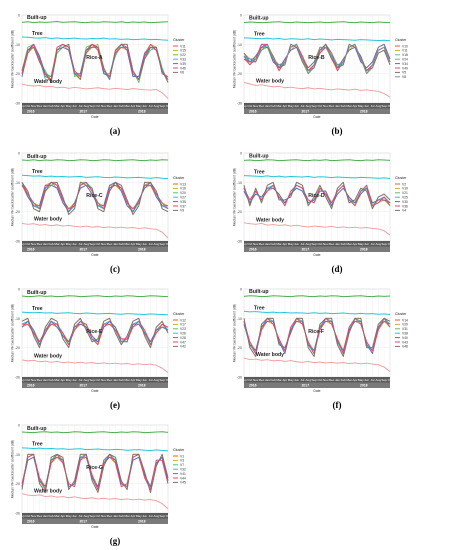  What do you see at coordinates (31, 522) in the screenshot?
I see `year-label: 2016` at bounding box center [31, 522].